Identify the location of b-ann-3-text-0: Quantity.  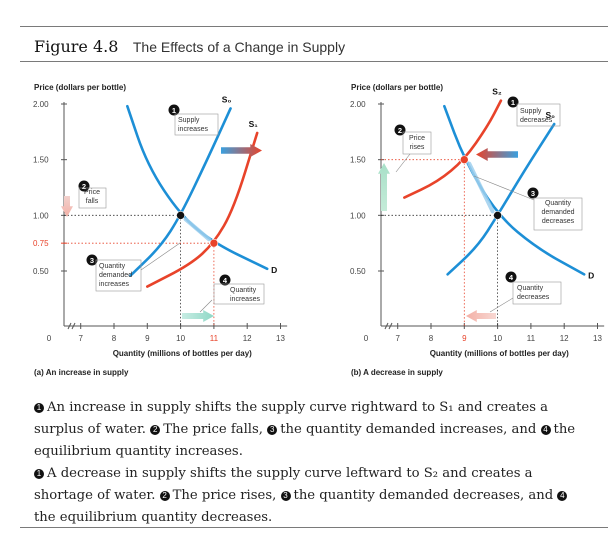
(558, 203).